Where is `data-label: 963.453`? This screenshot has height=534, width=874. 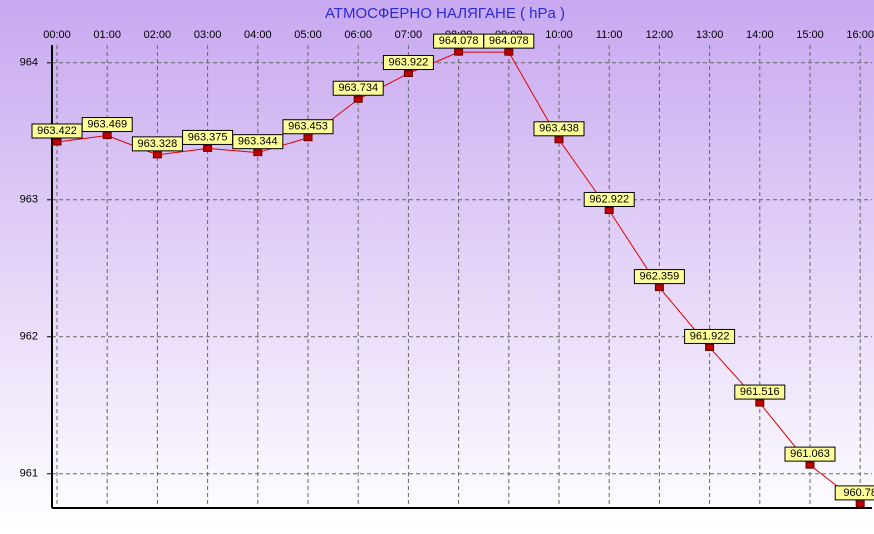 data-label: 963.453 is located at coordinates (308, 127).